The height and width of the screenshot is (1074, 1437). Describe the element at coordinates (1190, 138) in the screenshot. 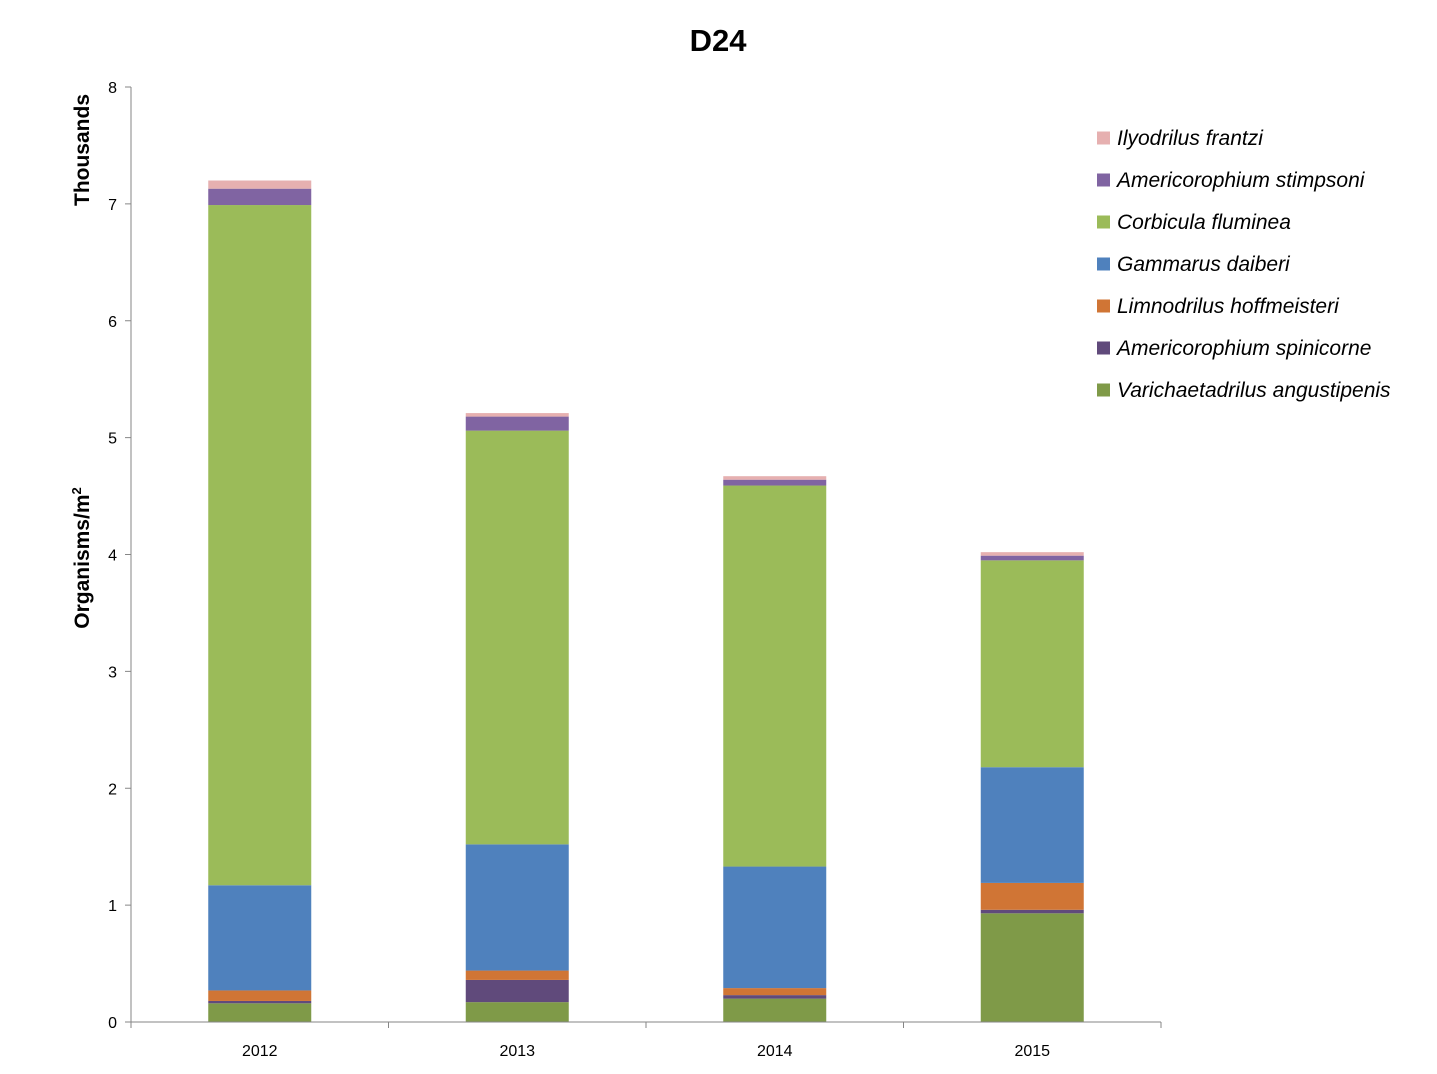

I see `legend-label: Ilyodrilus frantzi` at that location.